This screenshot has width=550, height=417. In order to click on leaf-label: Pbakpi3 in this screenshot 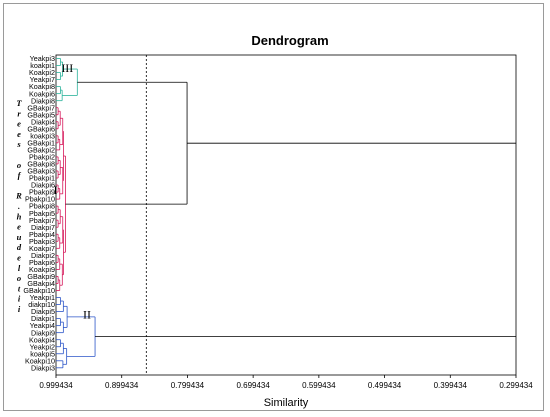, I will do `click(42, 241)`.